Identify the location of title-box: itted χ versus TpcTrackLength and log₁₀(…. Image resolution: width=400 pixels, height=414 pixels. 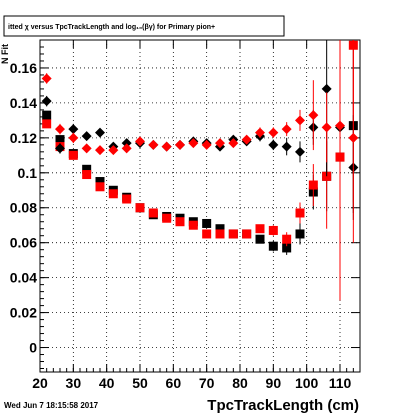
(144, 26).